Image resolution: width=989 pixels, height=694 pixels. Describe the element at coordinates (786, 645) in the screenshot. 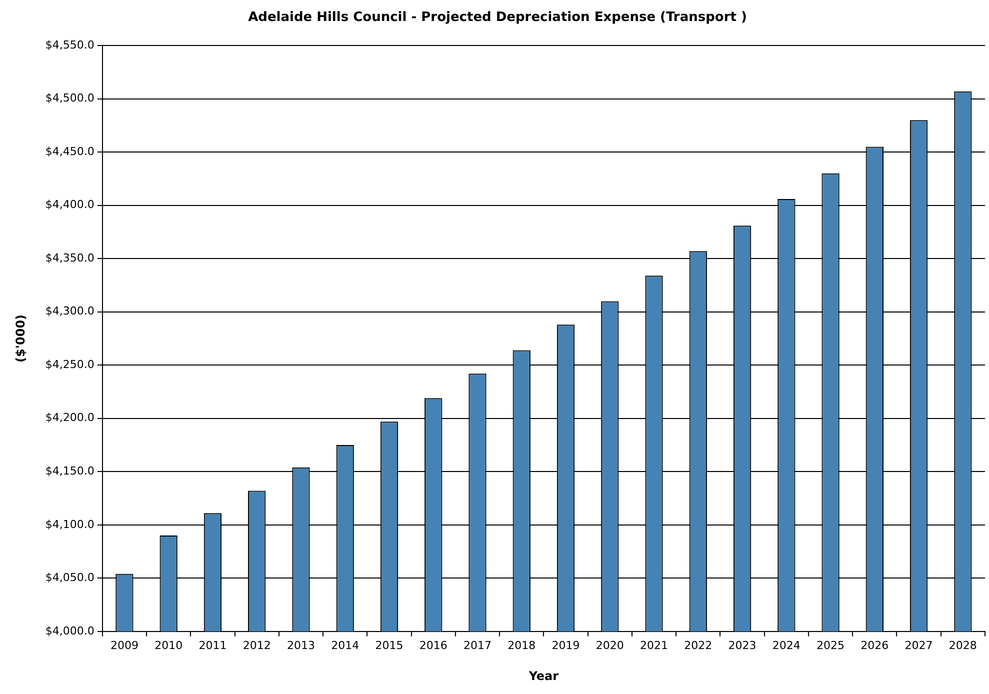

I see `x-tick-label: 2024` at that location.